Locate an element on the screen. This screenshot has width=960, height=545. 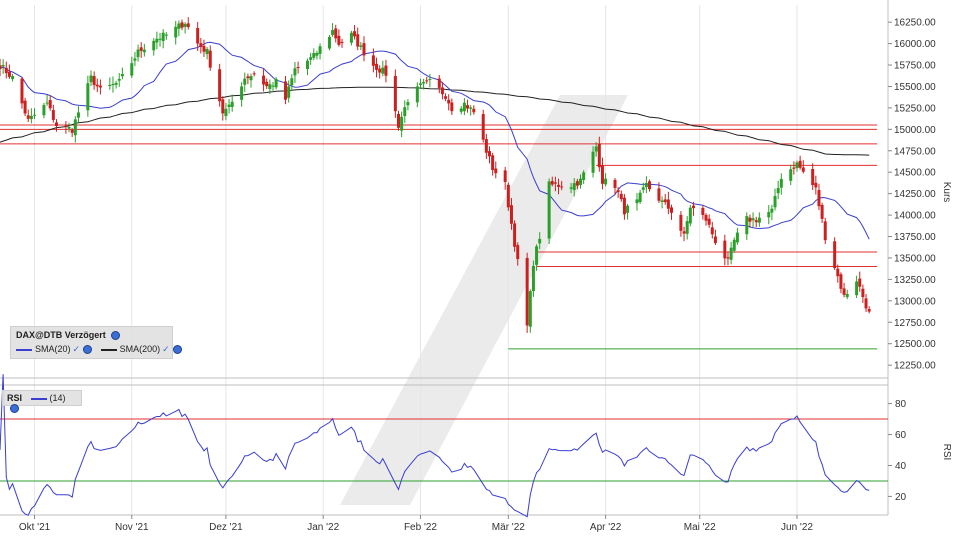
symbol-label: DAX@DTB Verzögert is located at coordinates (61, 335).